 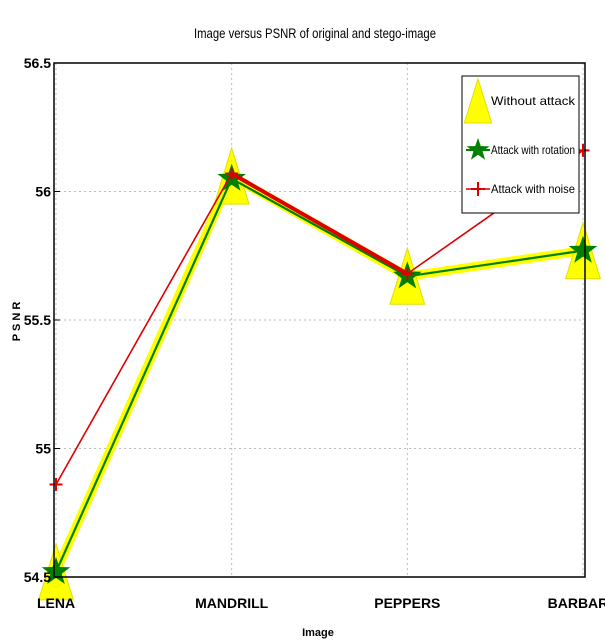 I want to click on y-tick-label: 56, so click(x=43, y=192).